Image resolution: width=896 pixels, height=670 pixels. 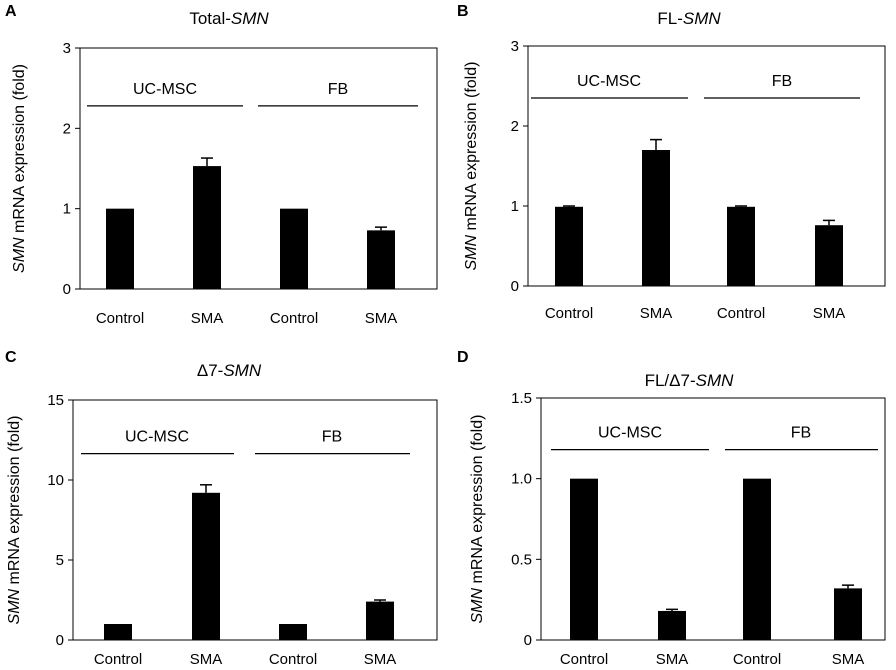 I want to click on chart-title: Δ7-SMN, so click(x=229, y=370).